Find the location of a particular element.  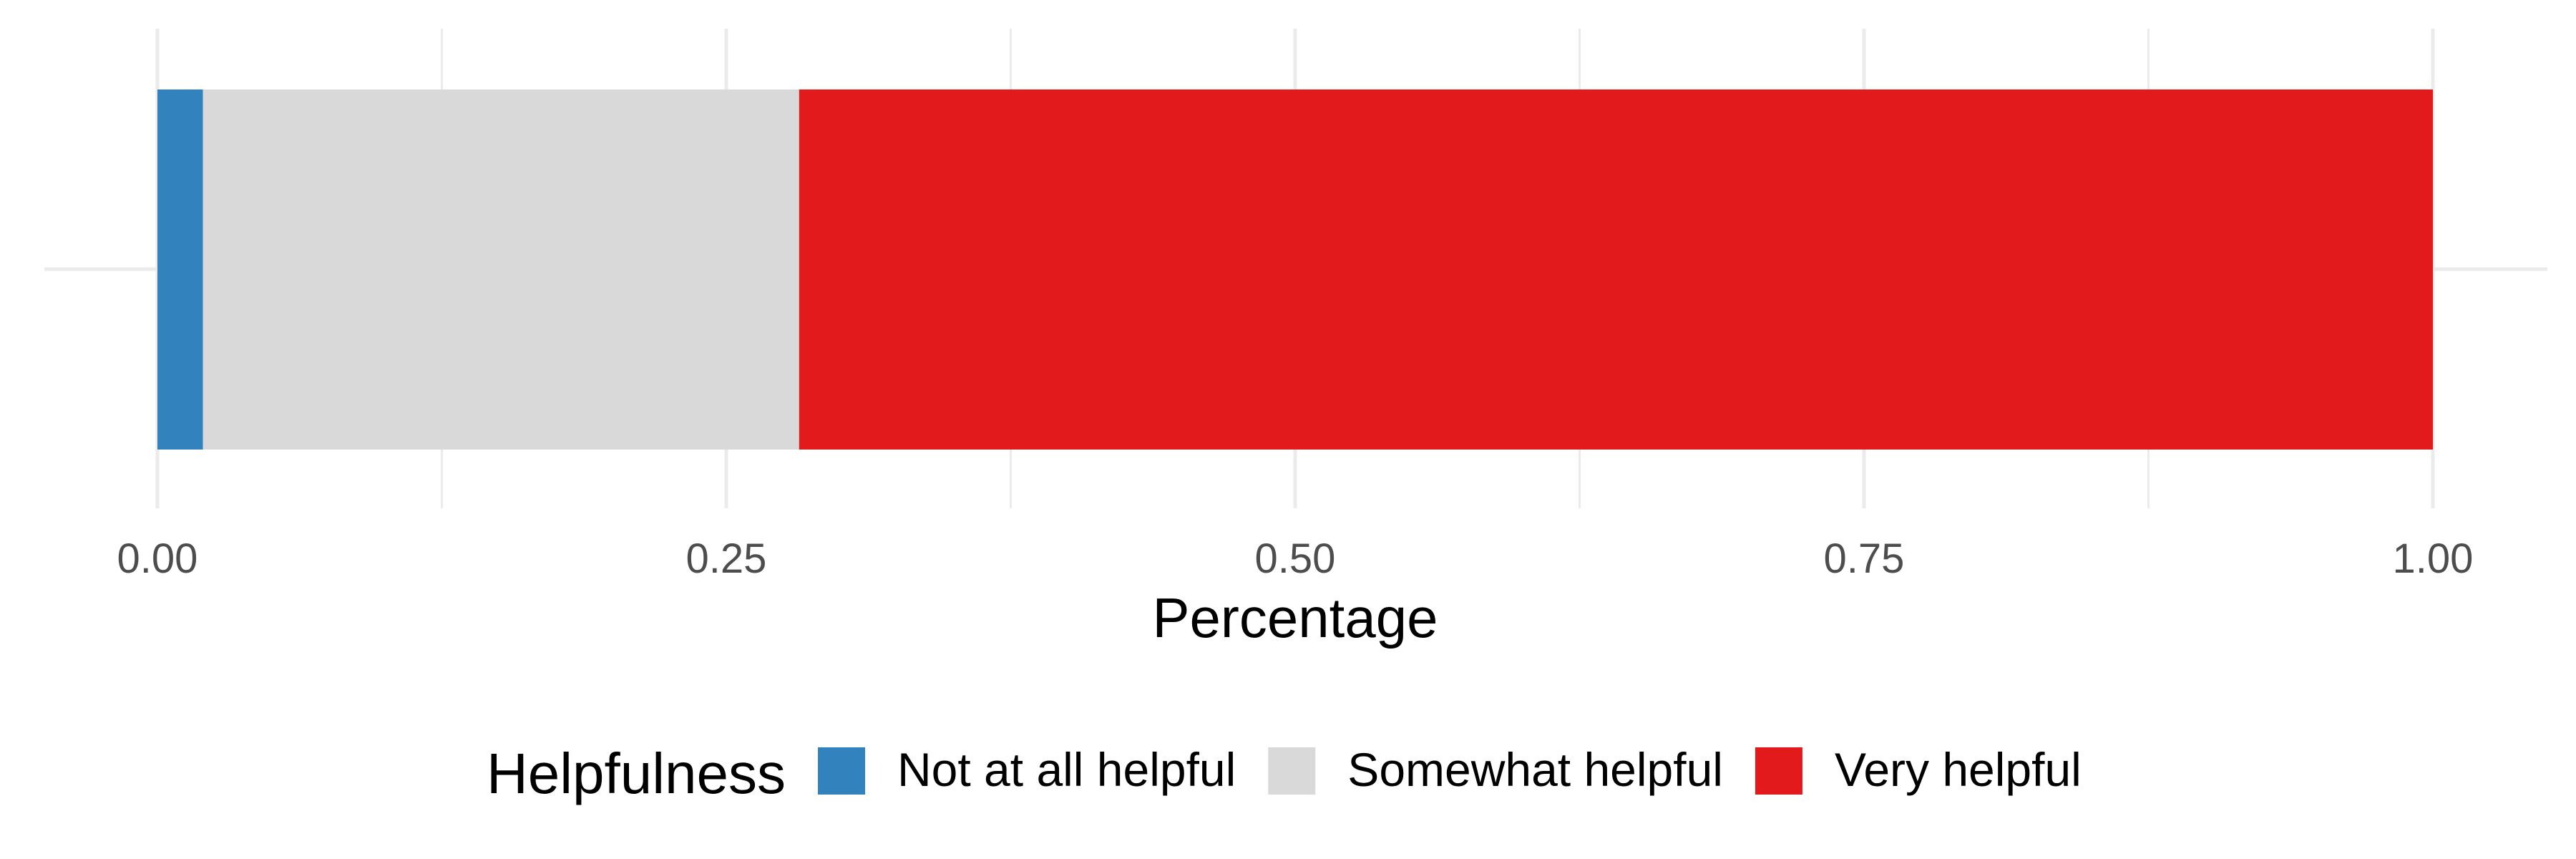

legend-key-very-helpful is located at coordinates (1778, 771).